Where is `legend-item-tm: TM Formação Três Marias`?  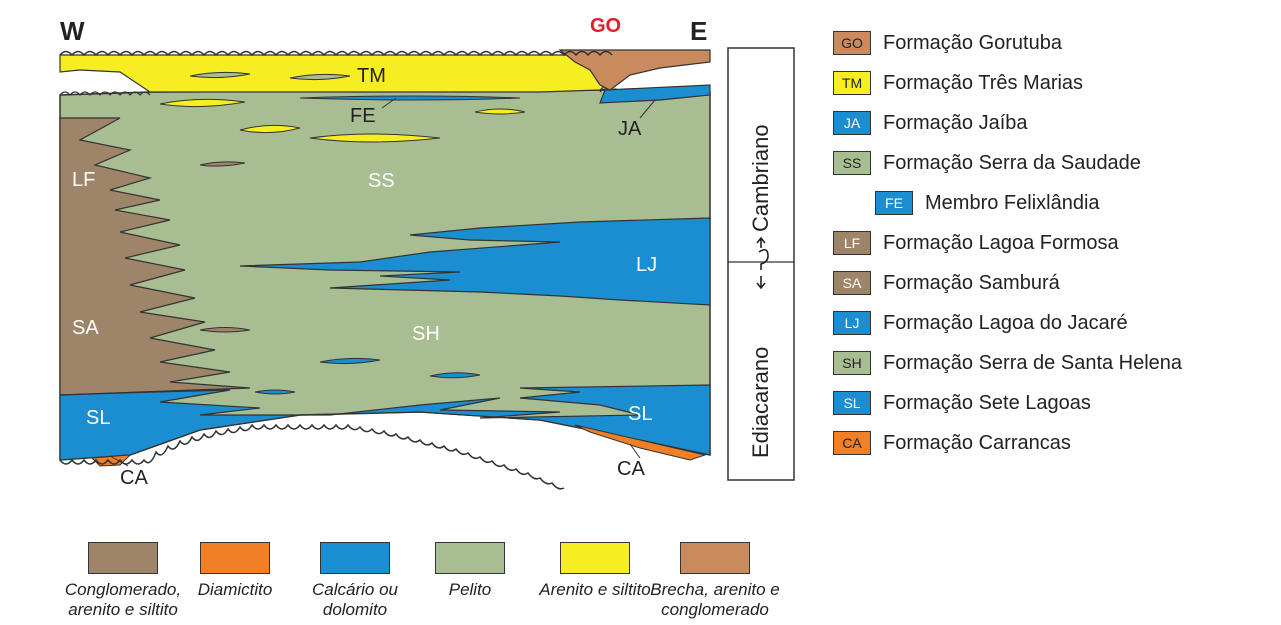
legend-item-tm: TM Formação Três Marias is located at coordinates (958, 83).